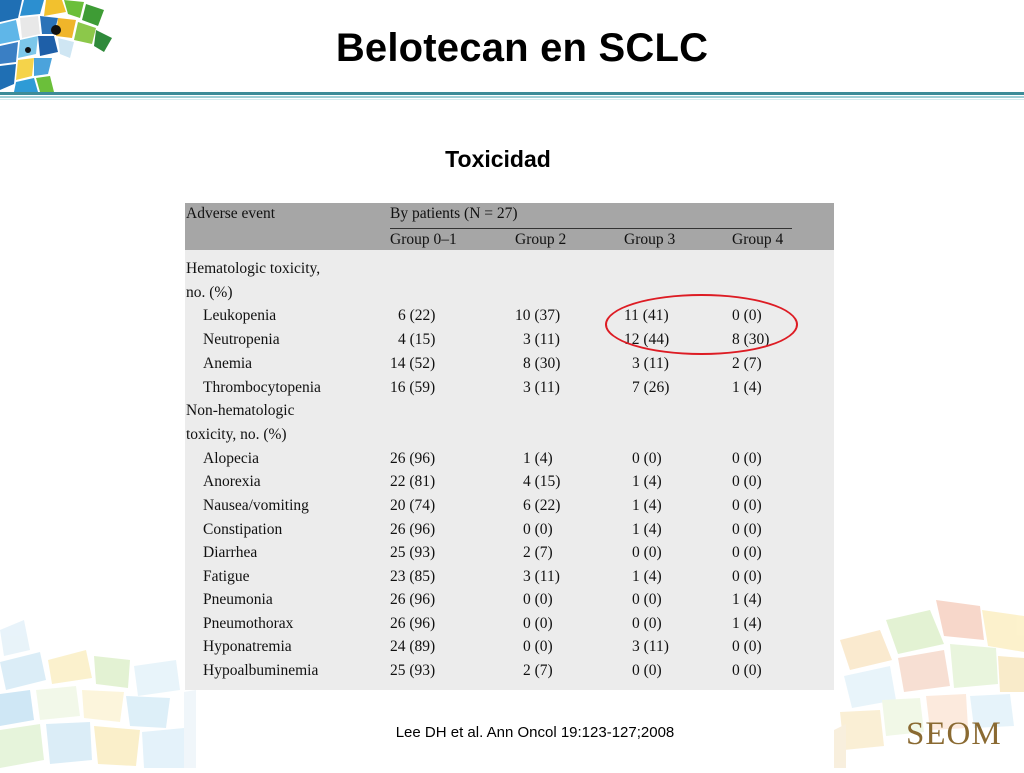 This screenshot has width=1024, height=773. What do you see at coordinates (591, 228) in the screenshot?
I see `header-underline` at bounding box center [591, 228].